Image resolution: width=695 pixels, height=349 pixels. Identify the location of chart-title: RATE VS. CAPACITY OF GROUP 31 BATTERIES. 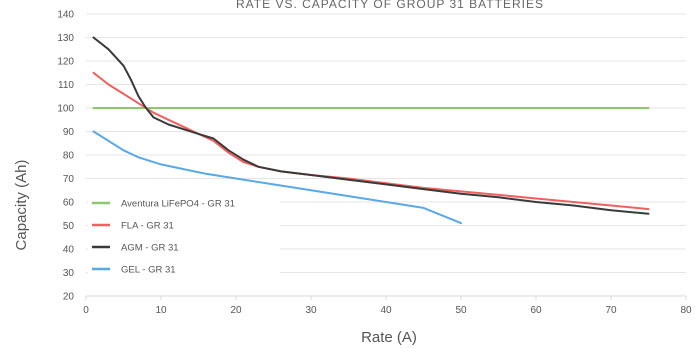
(390, 5).